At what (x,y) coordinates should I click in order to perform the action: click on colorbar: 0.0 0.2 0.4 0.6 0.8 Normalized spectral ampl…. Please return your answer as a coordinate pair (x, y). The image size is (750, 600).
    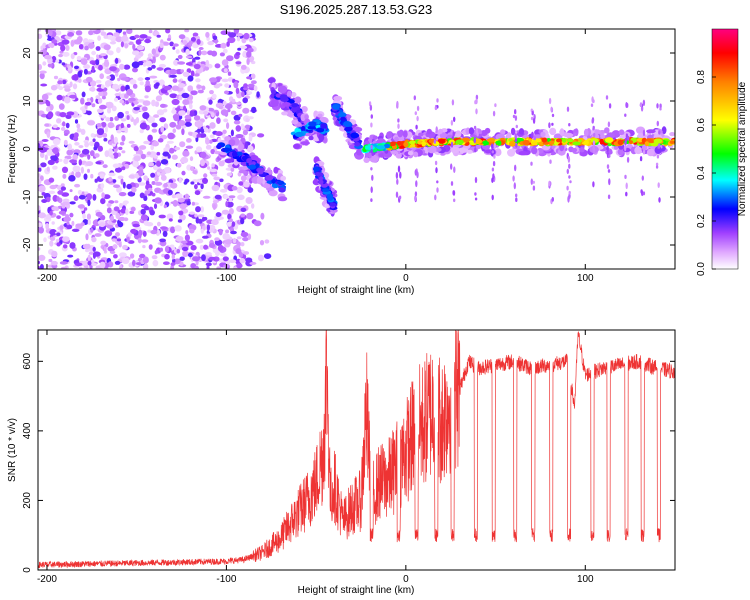
    Looking at the image, I should click on (722, 152).